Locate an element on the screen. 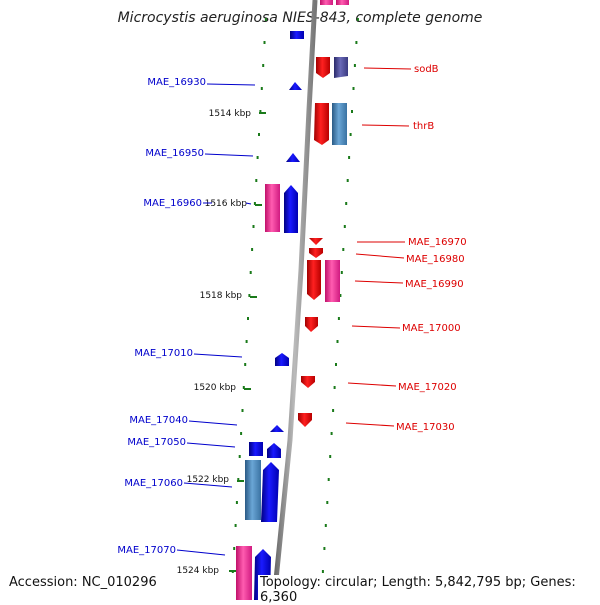 The width and height of the screenshot is (600, 605). label-MAE_17020: MAE_17020 is located at coordinates (402, 387).